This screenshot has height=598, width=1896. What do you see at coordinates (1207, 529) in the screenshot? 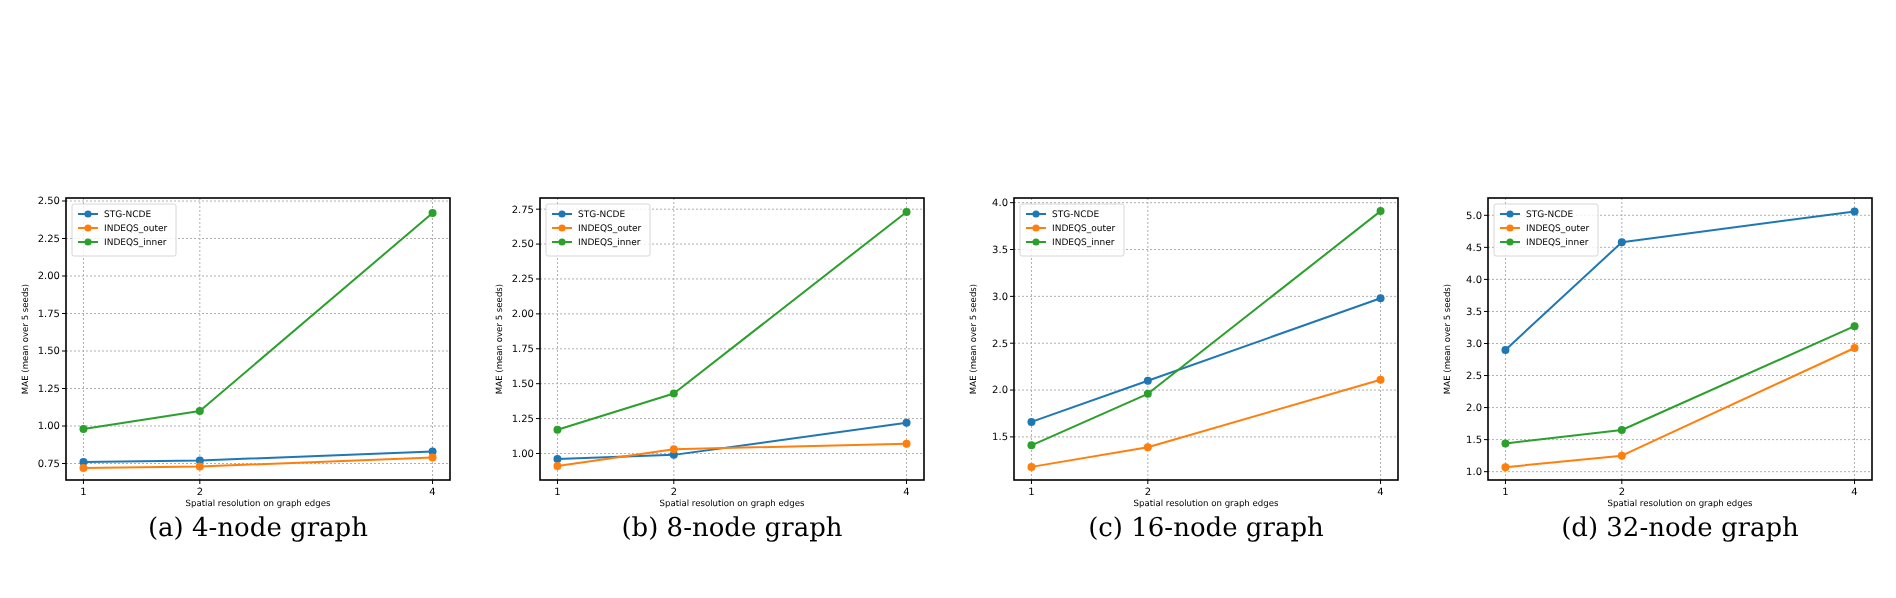
I see `text: (c) 16-node graph` at bounding box center [1207, 529].